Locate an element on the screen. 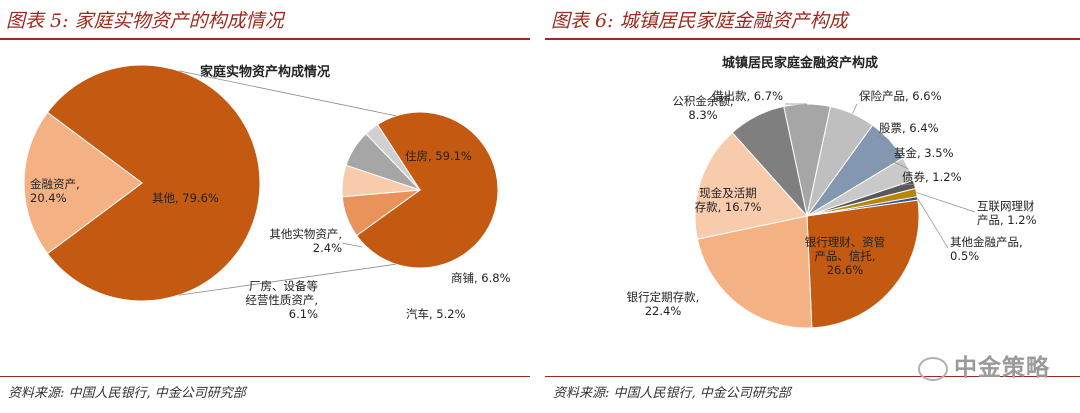  data-label: 股票, 6.4% is located at coordinates (909, 128).